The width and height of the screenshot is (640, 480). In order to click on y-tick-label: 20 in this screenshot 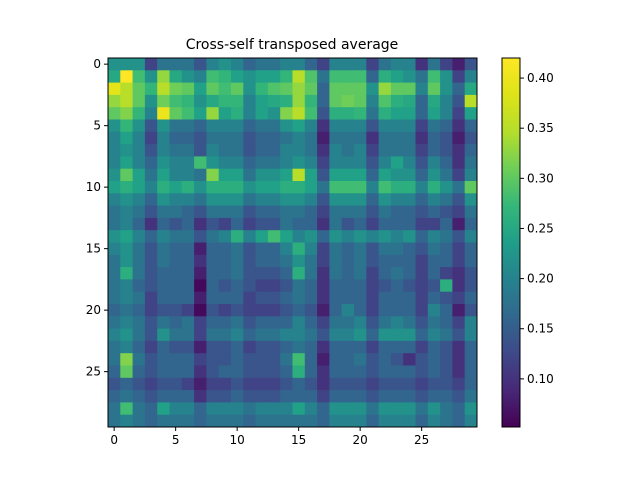, I will do `click(93, 310)`.